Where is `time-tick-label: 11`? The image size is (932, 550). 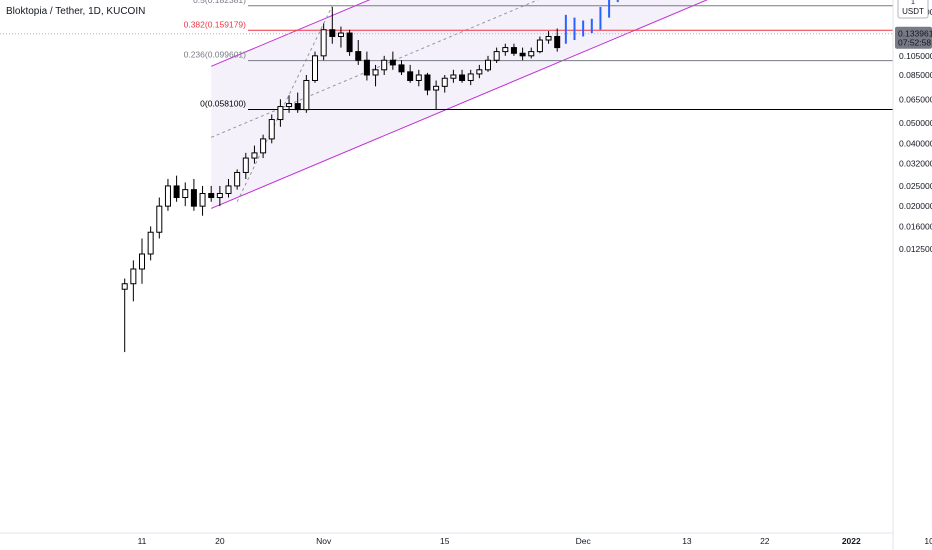 time-tick-label: 11 is located at coordinates (142, 541).